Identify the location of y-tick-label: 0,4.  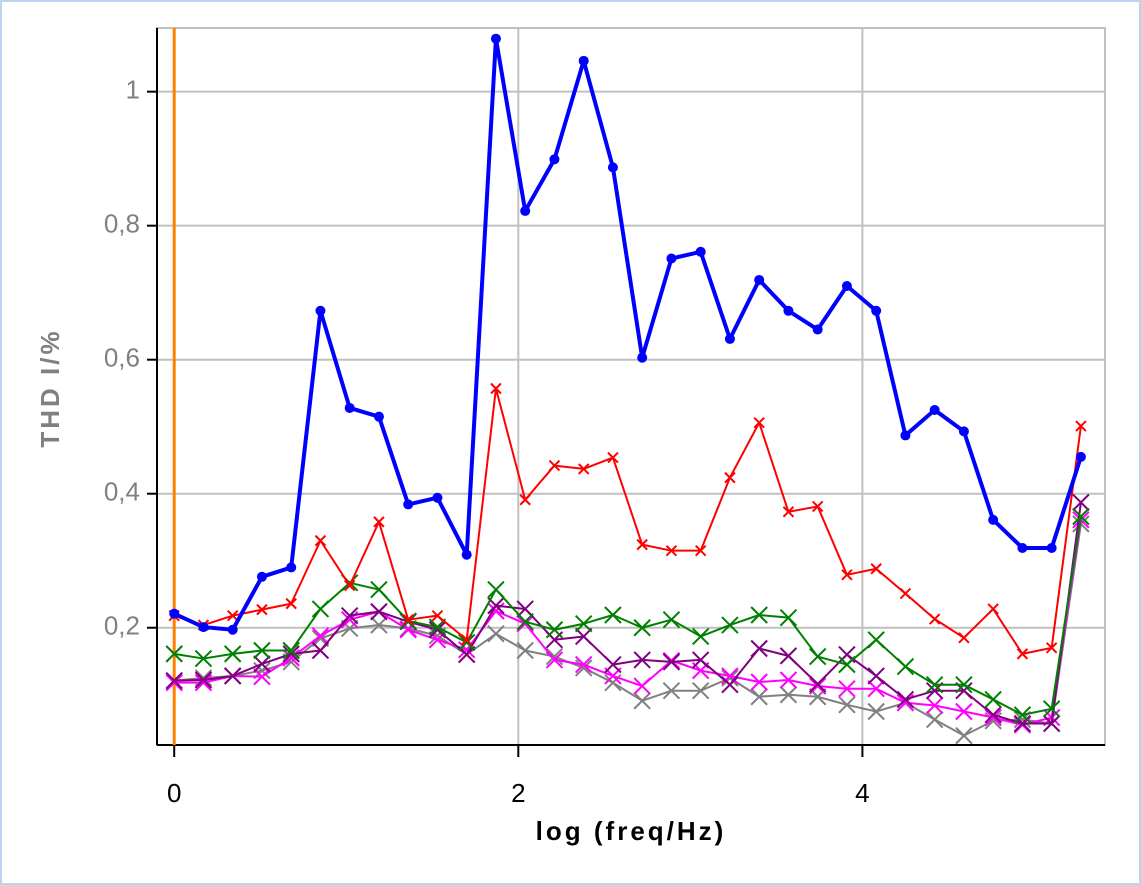
(122, 492).